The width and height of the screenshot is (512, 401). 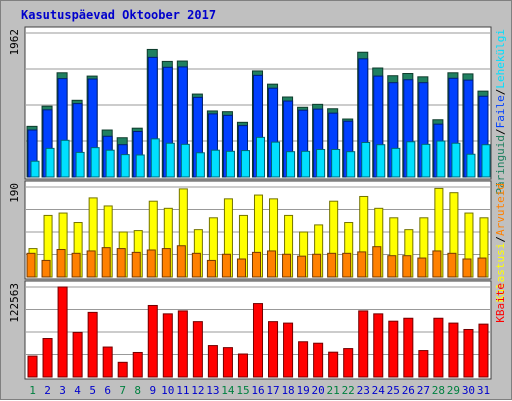 I want to click on bar-Lehekülgi-11, so click(x=185, y=160).